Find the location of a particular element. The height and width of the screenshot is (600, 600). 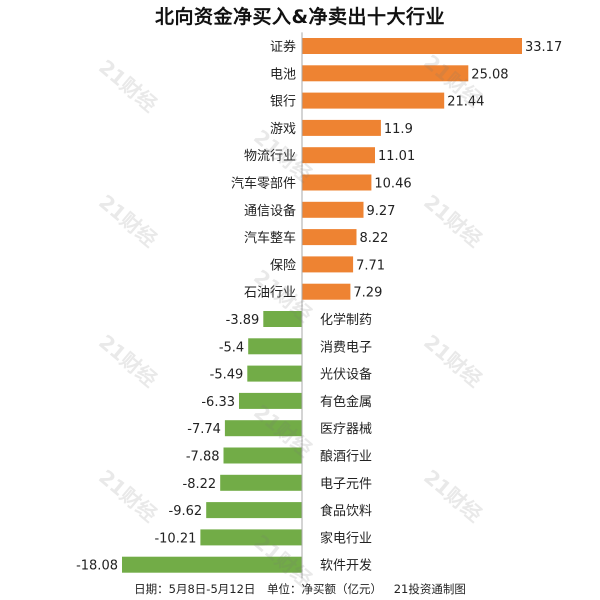

category-label: 食品饮料 is located at coordinates (346, 511).